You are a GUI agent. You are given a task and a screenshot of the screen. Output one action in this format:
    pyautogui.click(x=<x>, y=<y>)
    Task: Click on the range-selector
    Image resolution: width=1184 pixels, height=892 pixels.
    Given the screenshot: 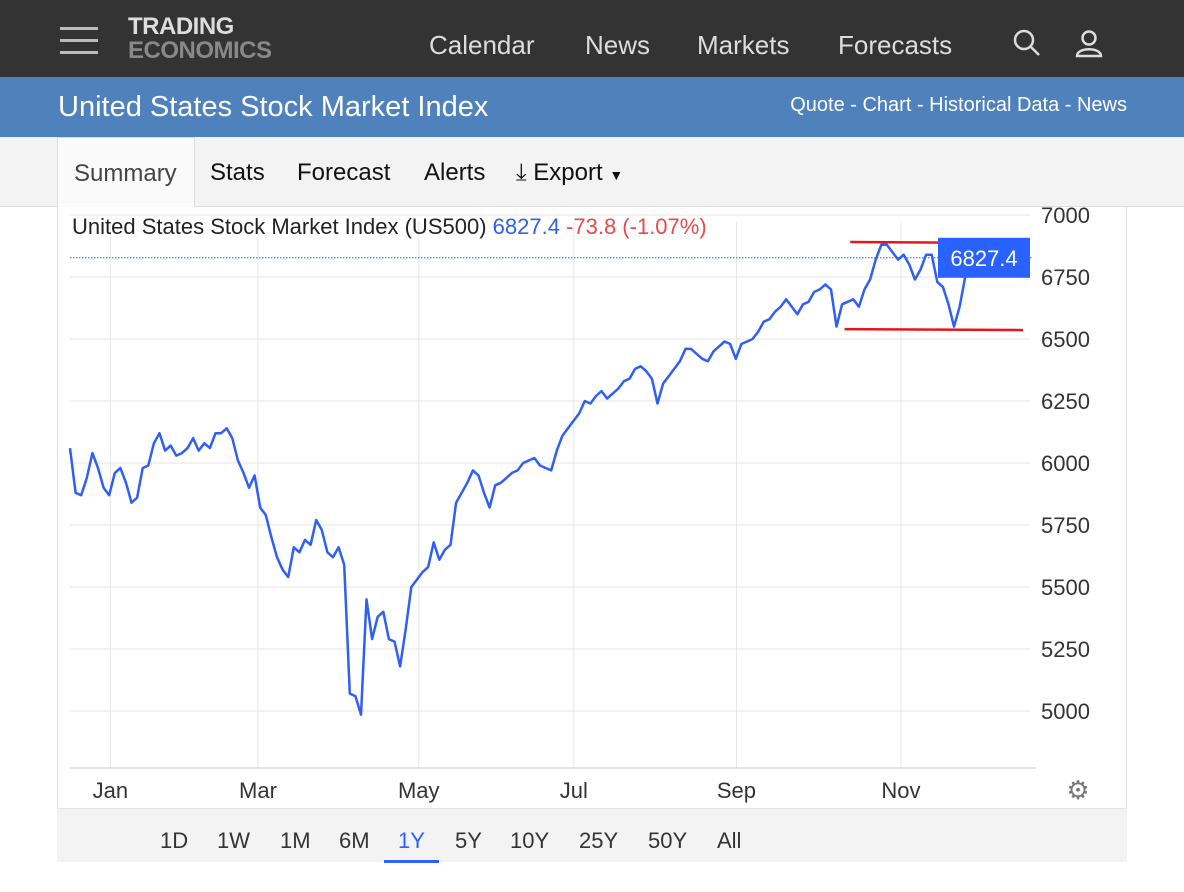 What is the action you would take?
    pyautogui.click(x=592, y=835)
    